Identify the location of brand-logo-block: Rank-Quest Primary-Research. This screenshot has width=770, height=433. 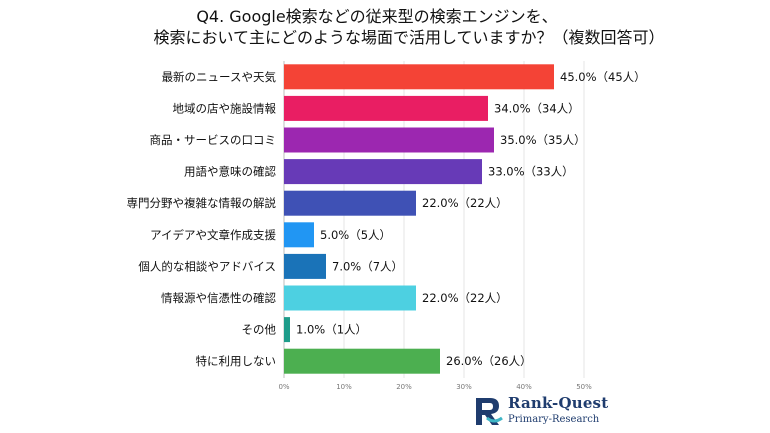
(557, 412).